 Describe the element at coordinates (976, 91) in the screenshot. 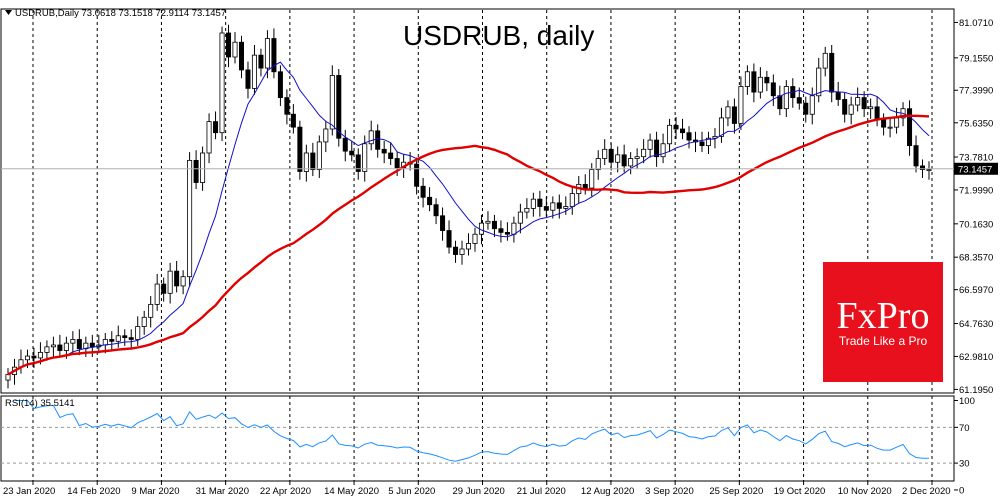

I see `price-tick-label: 77.3990` at that location.